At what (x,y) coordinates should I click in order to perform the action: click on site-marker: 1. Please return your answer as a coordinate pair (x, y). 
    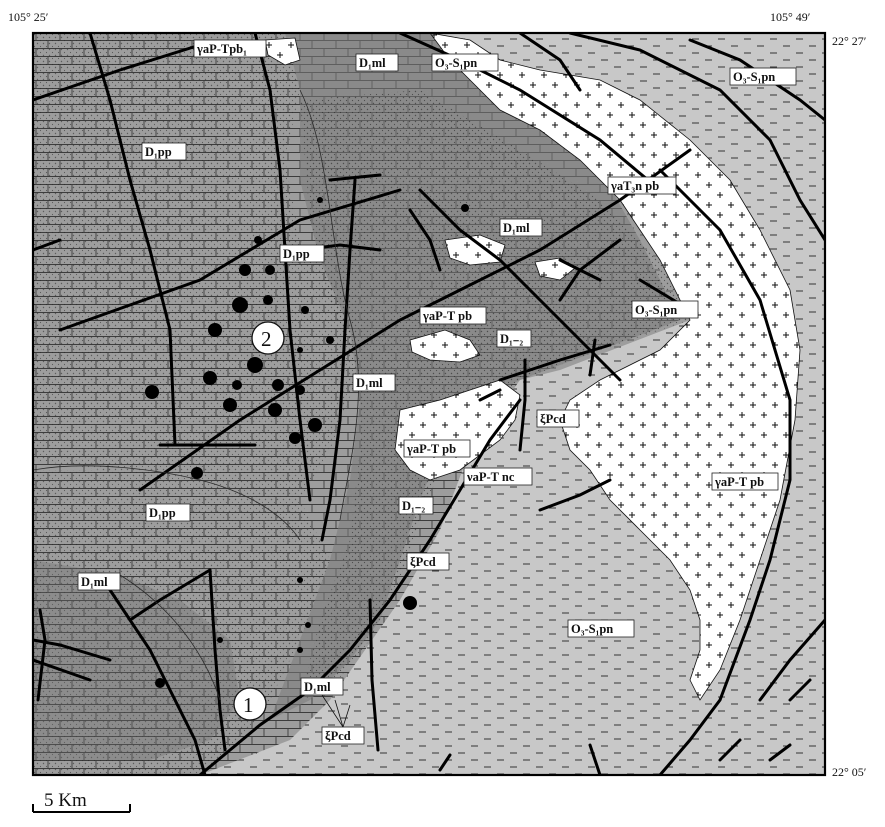
    Looking at the image, I should click on (250, 704).